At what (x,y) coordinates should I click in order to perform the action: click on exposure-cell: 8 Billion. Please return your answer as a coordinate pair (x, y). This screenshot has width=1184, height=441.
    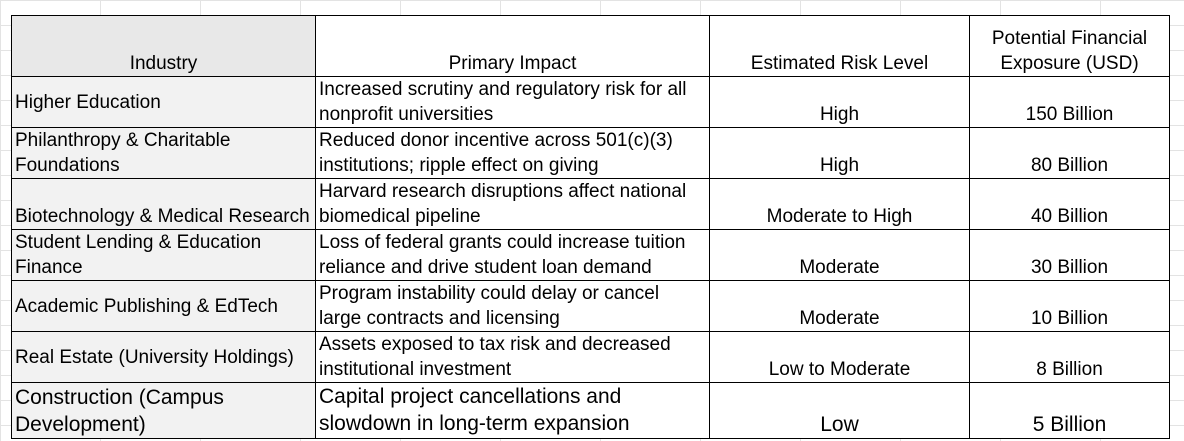
    Looking at the image, I should click on (1069, 357).